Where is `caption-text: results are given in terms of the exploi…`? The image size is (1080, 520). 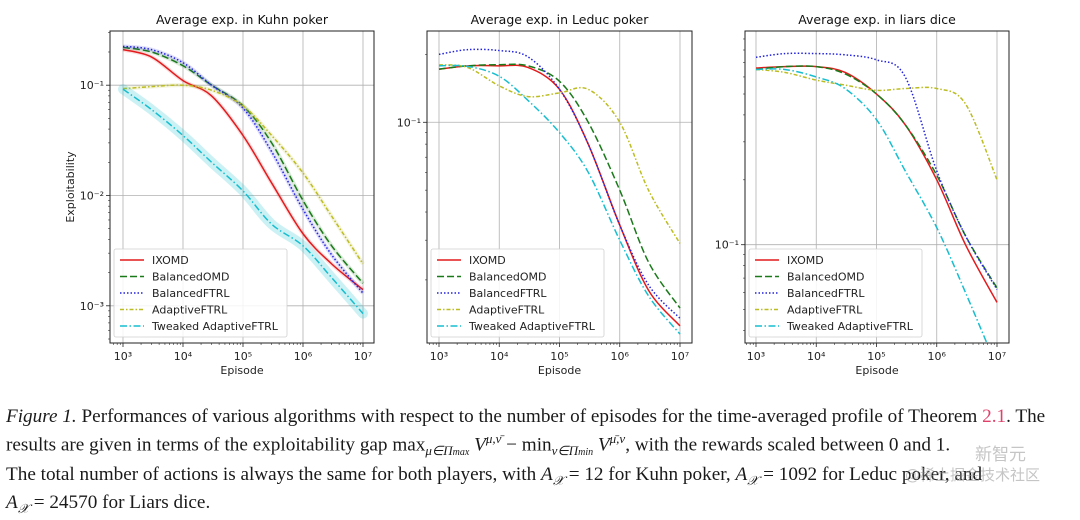 caption-text: results are given in terms of the exploi… is located at coordinates (216, 445).